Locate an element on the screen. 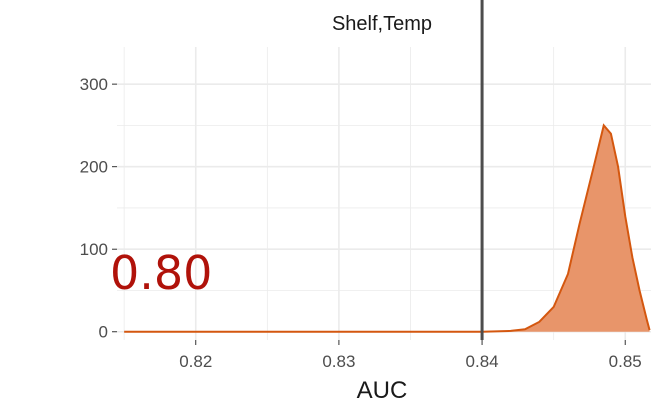  x-axis: 0.82 0.83 0.84 0.85 is located at coordinates (410, 355).